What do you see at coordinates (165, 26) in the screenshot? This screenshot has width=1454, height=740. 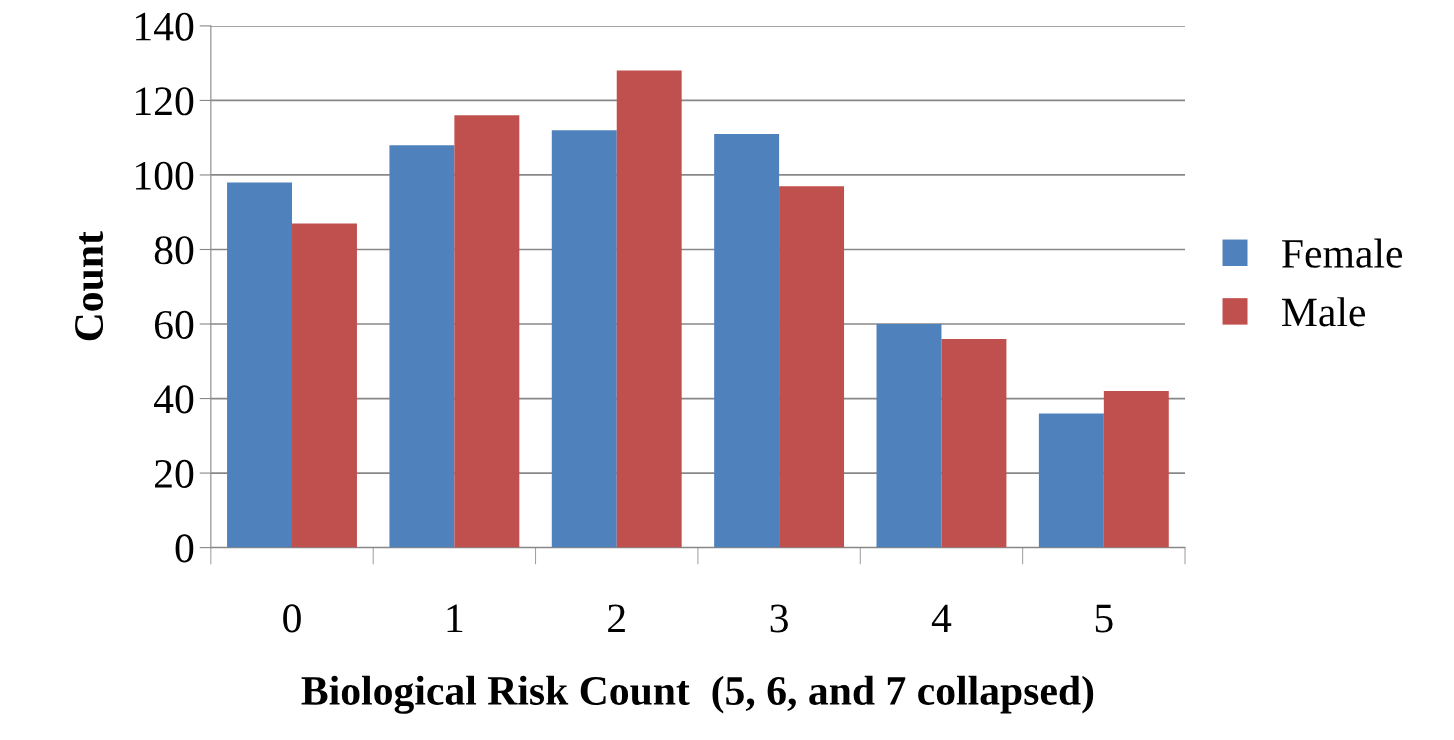 I see `y-tick-label: 140` at bounding box center [165, 26].